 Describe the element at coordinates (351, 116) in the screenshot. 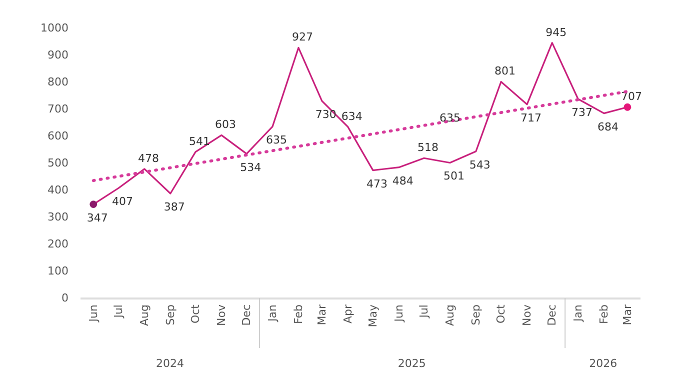

I see `data-label: 634` at that location.